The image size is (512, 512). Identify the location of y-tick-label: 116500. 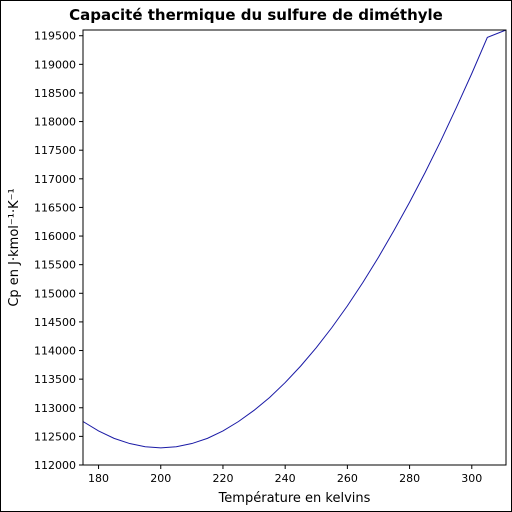
(55, 207).